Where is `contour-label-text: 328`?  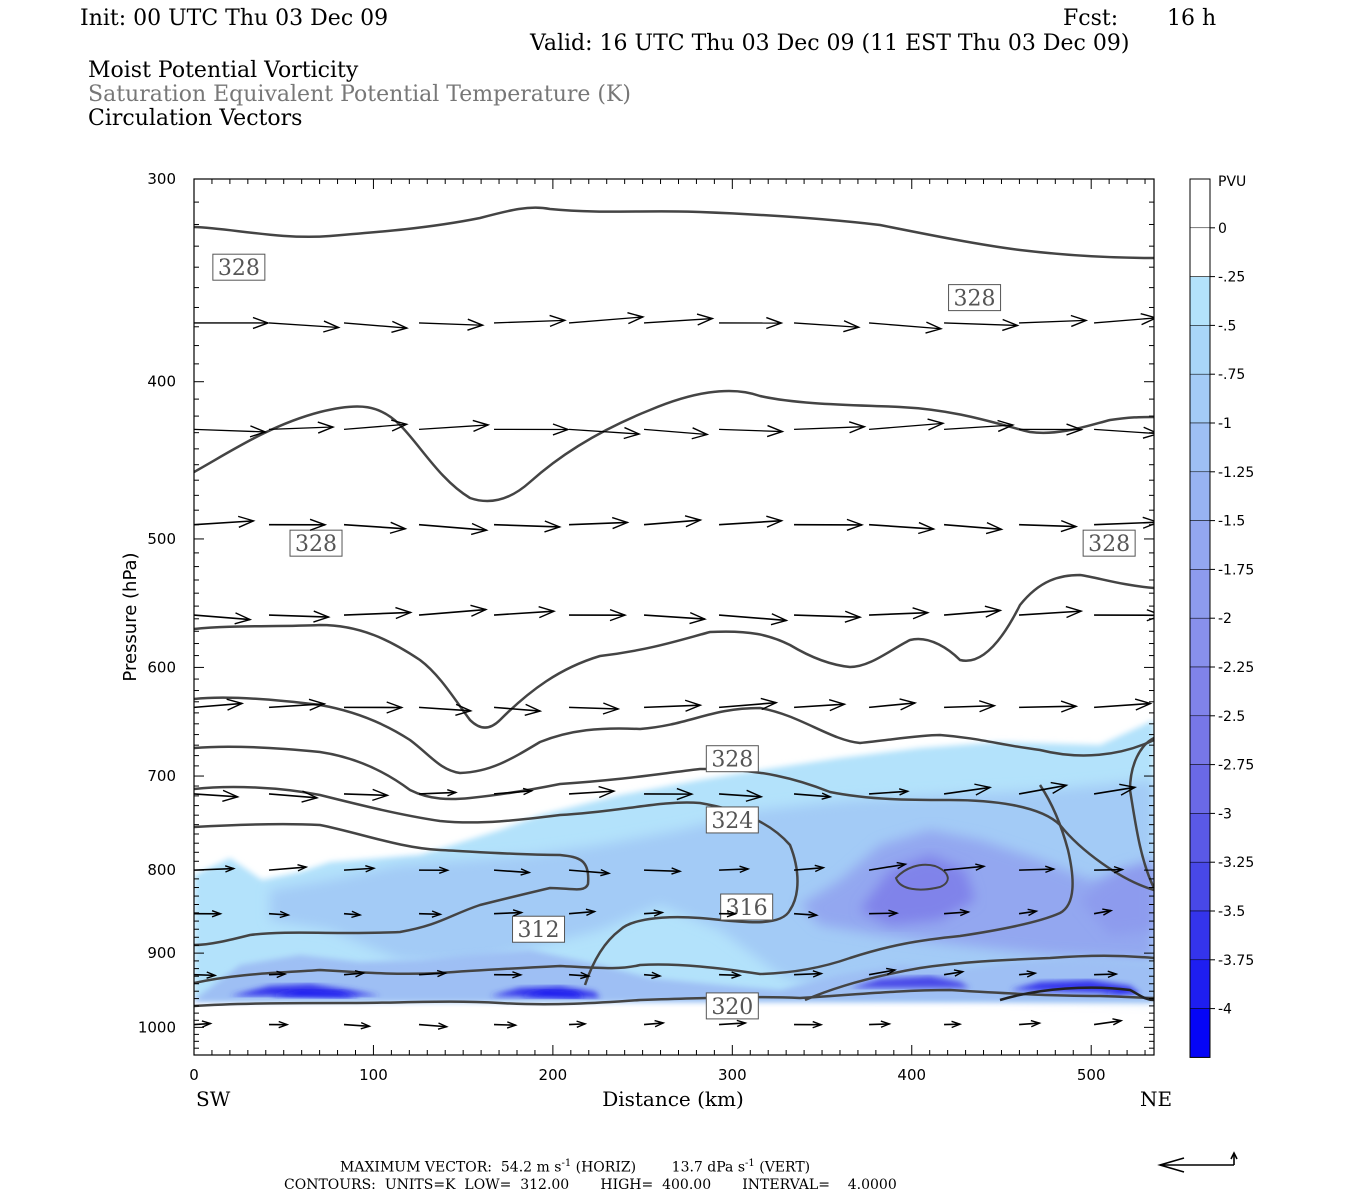
contour-label-text: 328 is located at coordinates (732, 760).